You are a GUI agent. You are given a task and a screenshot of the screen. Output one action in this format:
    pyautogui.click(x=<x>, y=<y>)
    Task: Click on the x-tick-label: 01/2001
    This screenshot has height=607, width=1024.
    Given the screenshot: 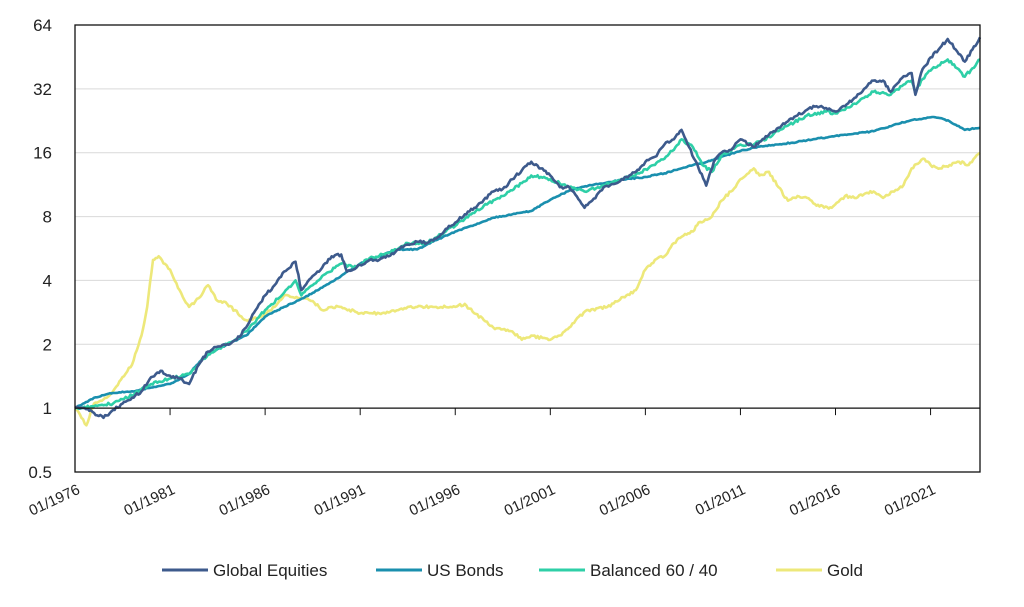 What is the action you would take?
    pyautogui.click(x=530, y=500)
    